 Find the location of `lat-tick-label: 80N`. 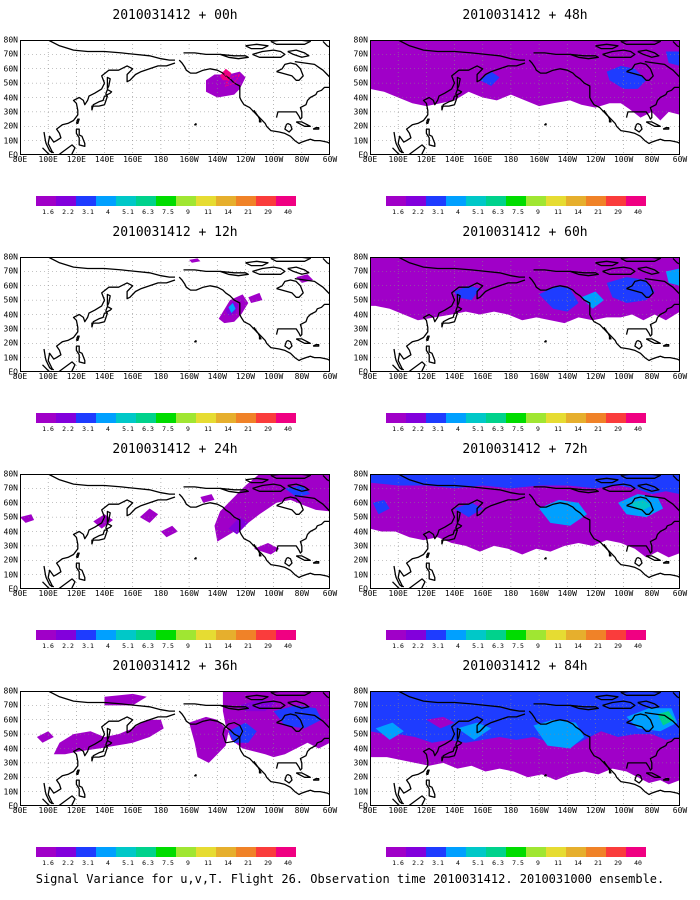

lat-tick-label: 80N is located at coordinates (10, 257).